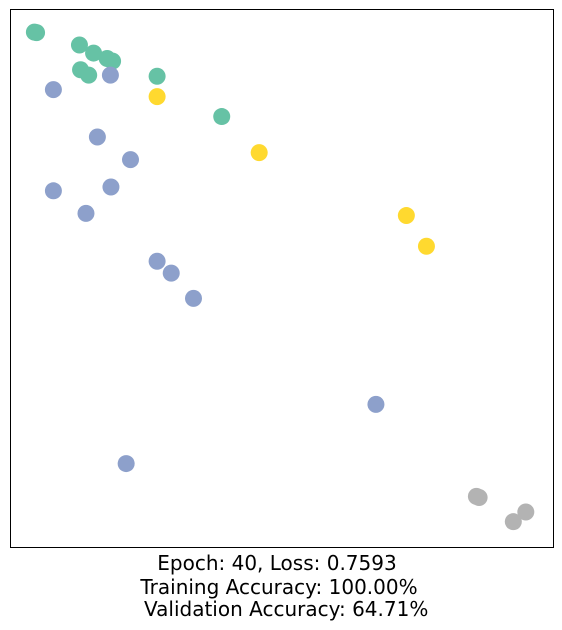  What do you see at coordinates (277, 563) in the screenshot?
I see `epoch-loss-text: Epoch: 40, Loss: 0.7593` at bounding box center [277, 563].